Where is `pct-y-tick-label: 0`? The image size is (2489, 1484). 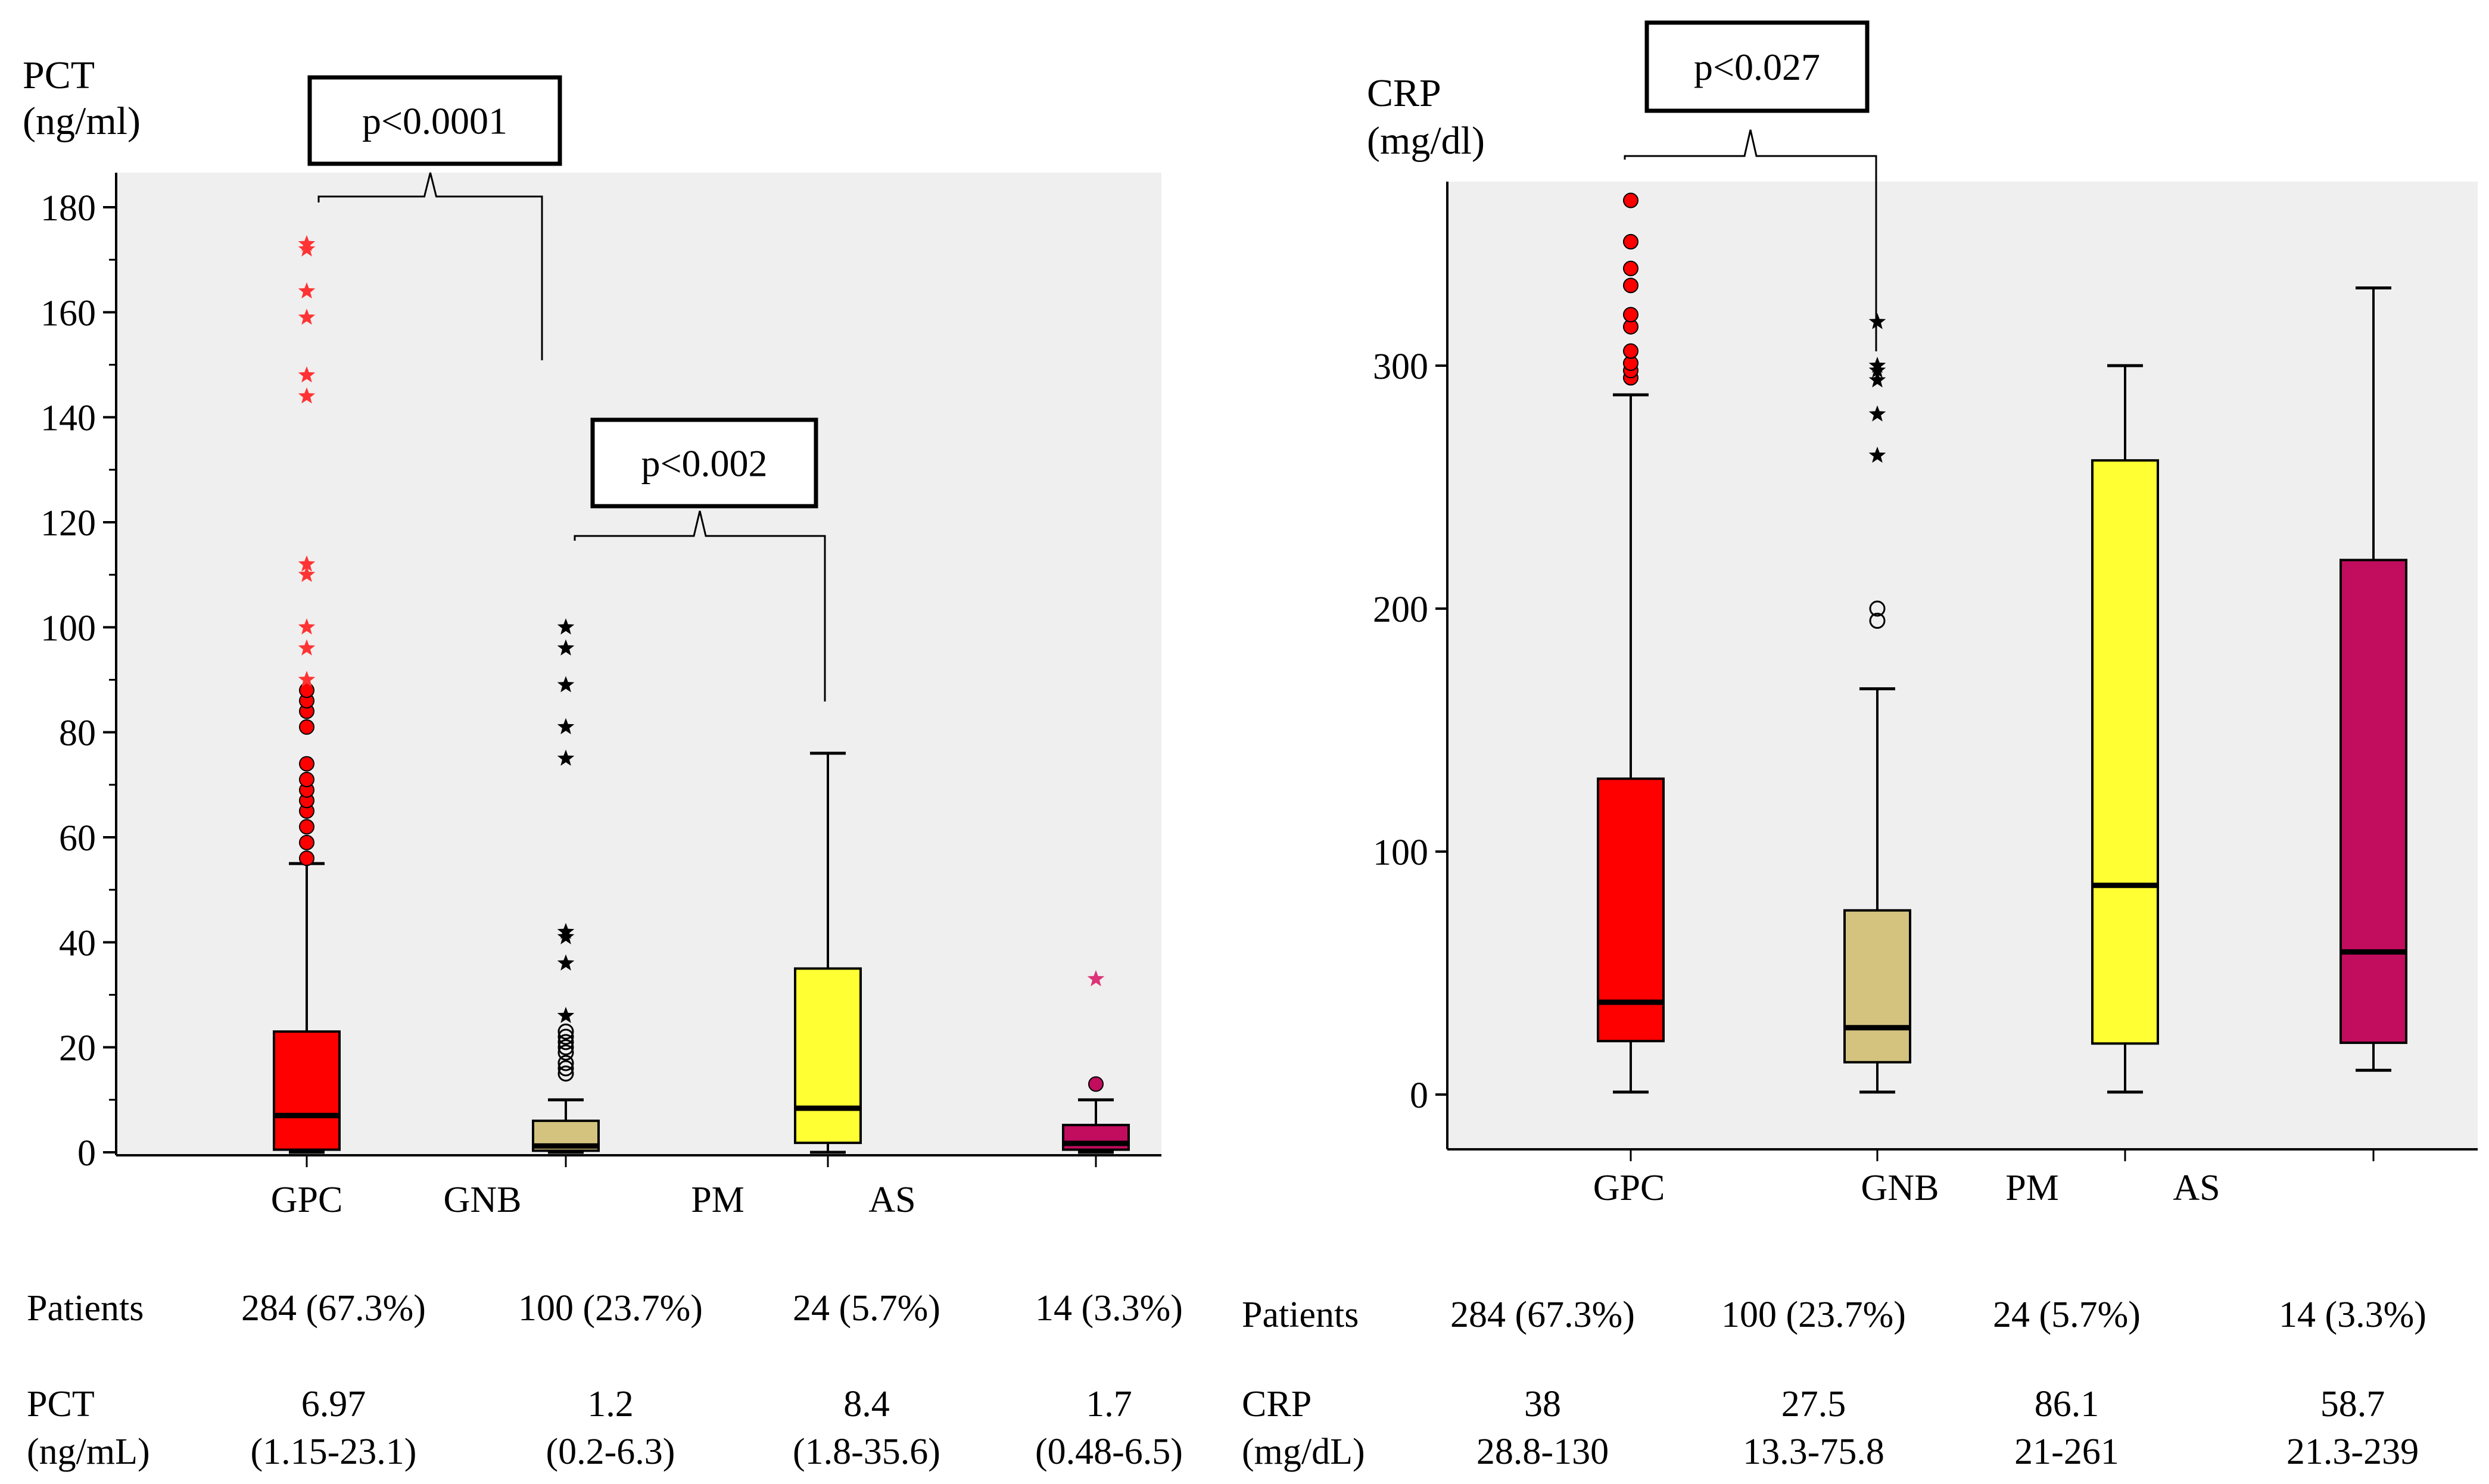
pct-y-tick-label: 0 is located at coordinates (86, 1153).